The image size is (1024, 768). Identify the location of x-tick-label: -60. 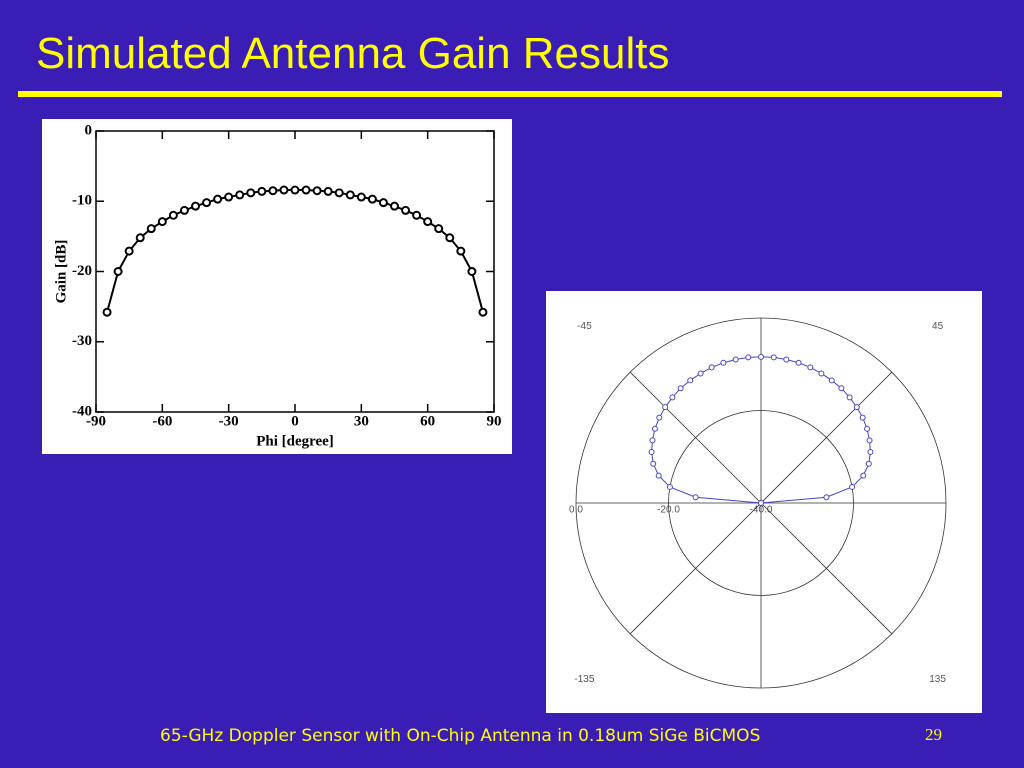
(162, 421).